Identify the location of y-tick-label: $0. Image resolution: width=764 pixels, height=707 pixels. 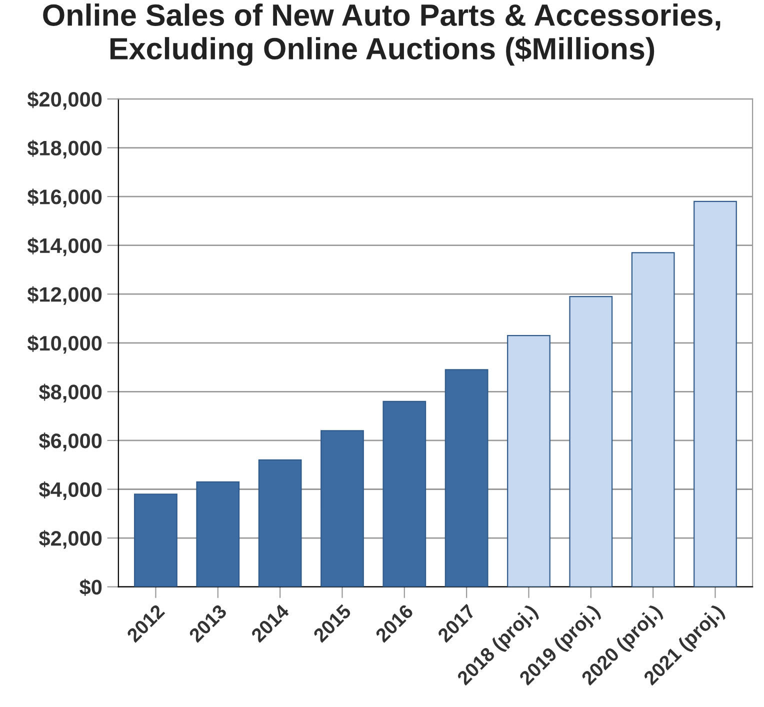
(91, 587).